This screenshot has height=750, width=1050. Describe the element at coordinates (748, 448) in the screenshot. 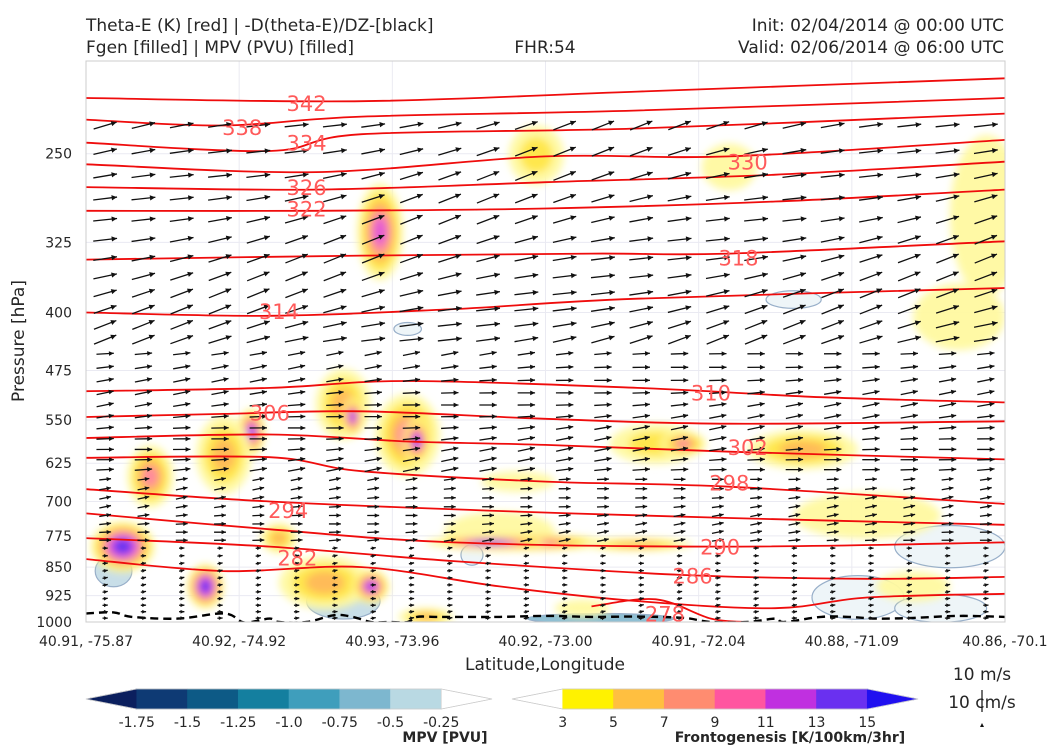

I see `theta-e-label: 302` at that location.